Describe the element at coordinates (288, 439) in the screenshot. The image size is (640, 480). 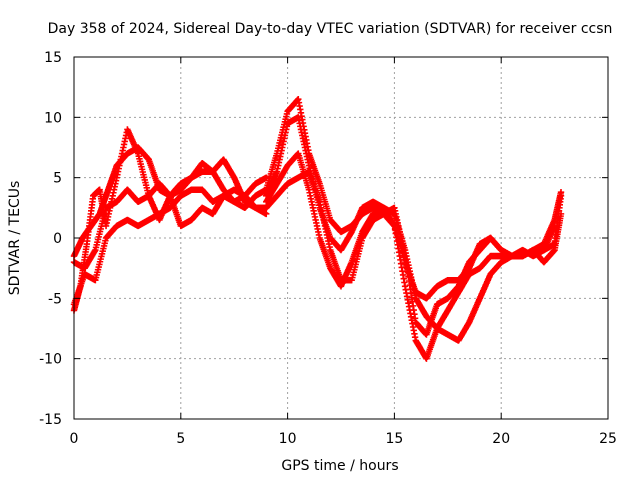
I see `x-tick-label: 10` at that location.